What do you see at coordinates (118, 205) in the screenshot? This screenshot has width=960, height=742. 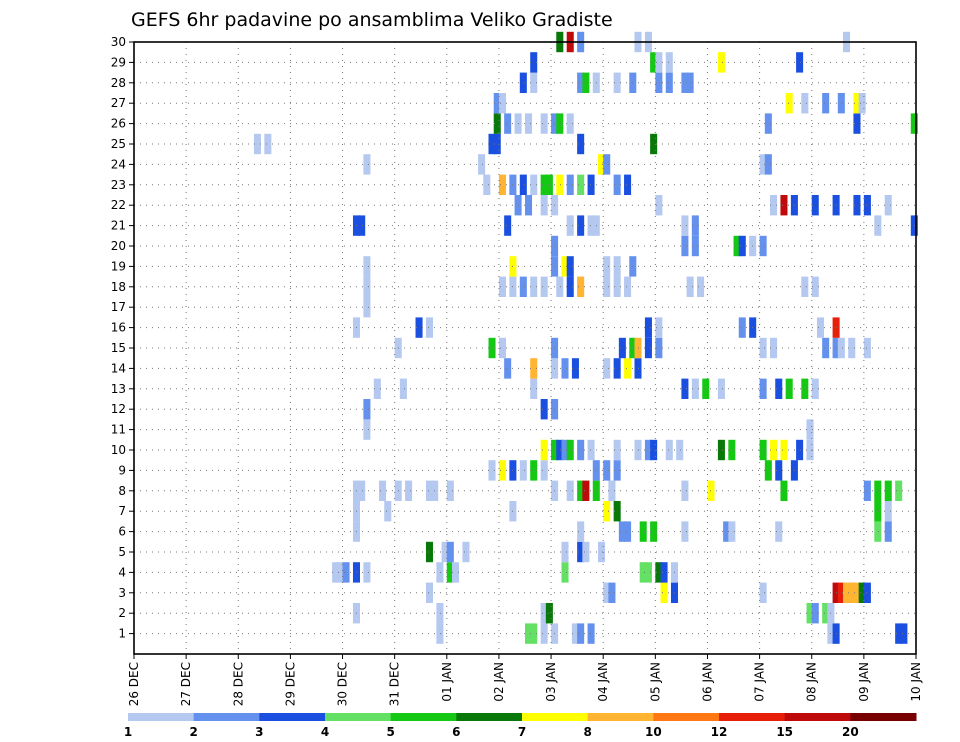 I see `ytick-label: 22` at bounding box center [118, 205].